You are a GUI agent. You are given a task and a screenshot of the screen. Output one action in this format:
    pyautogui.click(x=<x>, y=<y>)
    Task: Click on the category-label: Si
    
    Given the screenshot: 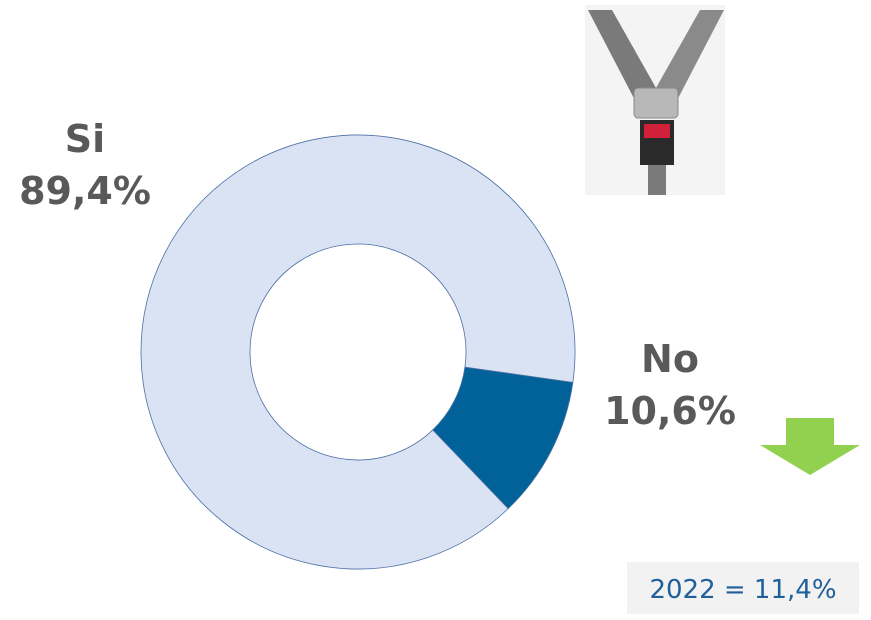 What is the action you would take?
    pyautogui.click(x=85, y=139)
    